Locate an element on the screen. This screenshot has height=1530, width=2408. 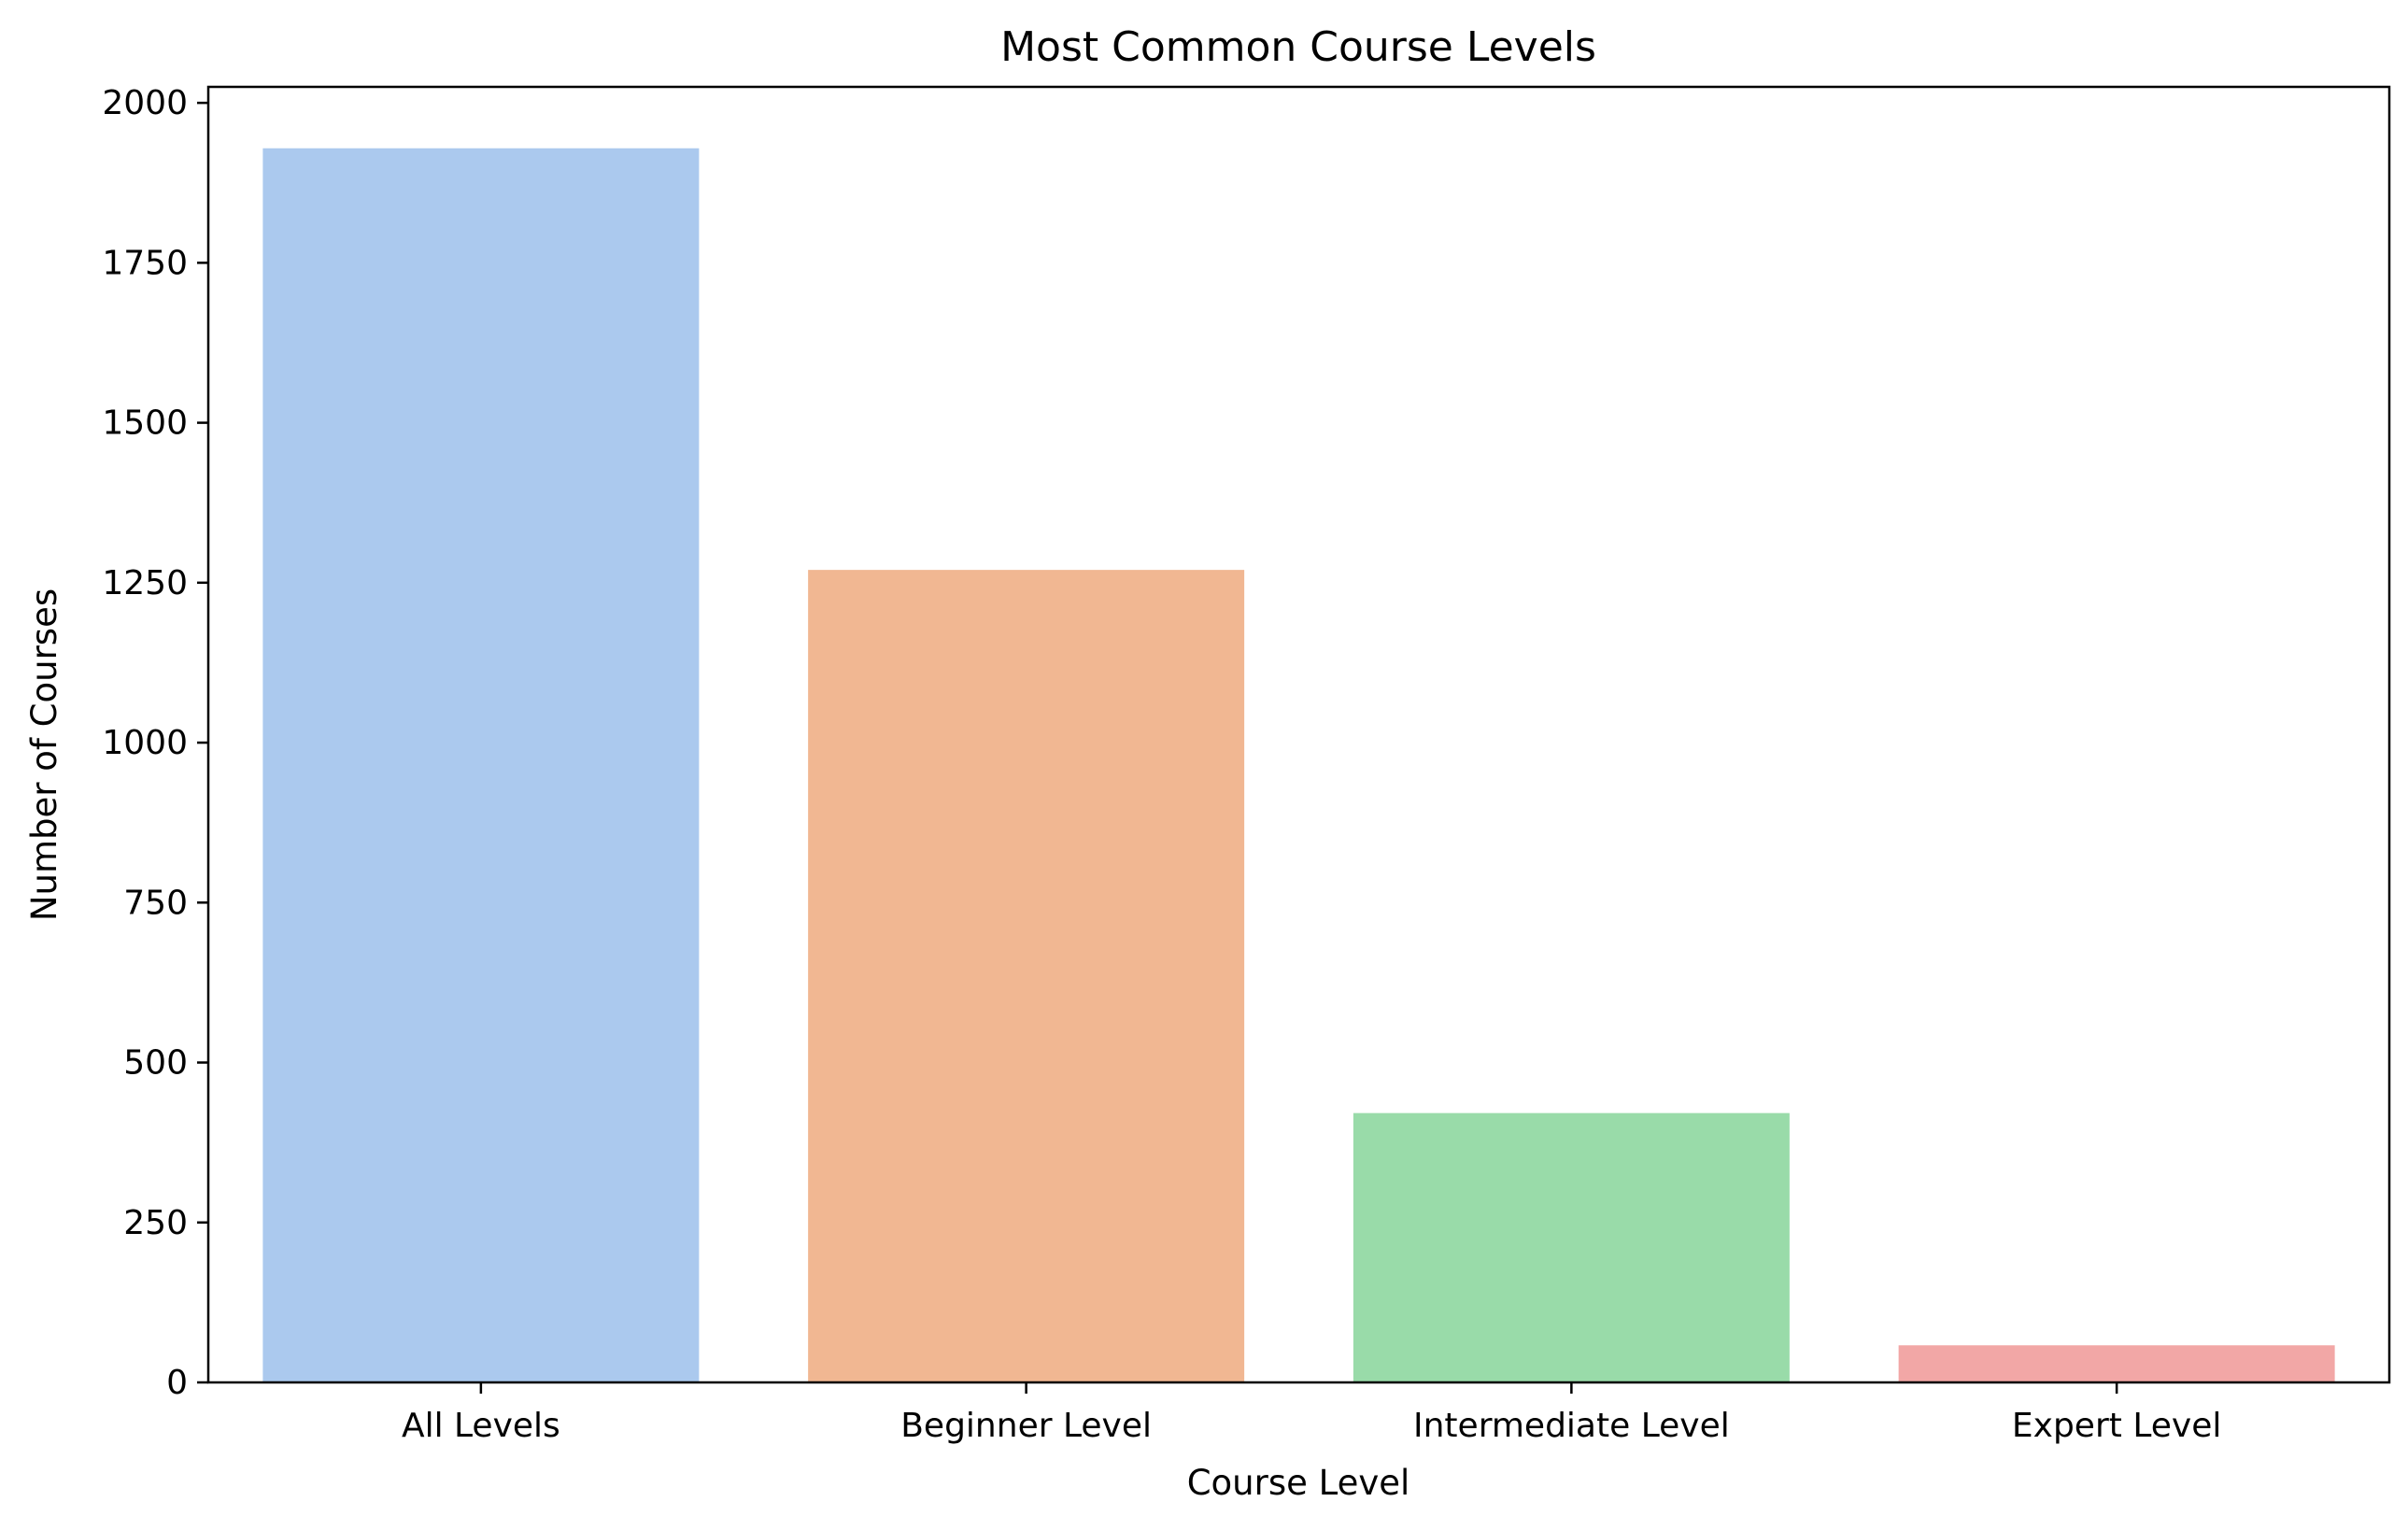
y-tick-label: 750 is located at coordinates (155, 903).